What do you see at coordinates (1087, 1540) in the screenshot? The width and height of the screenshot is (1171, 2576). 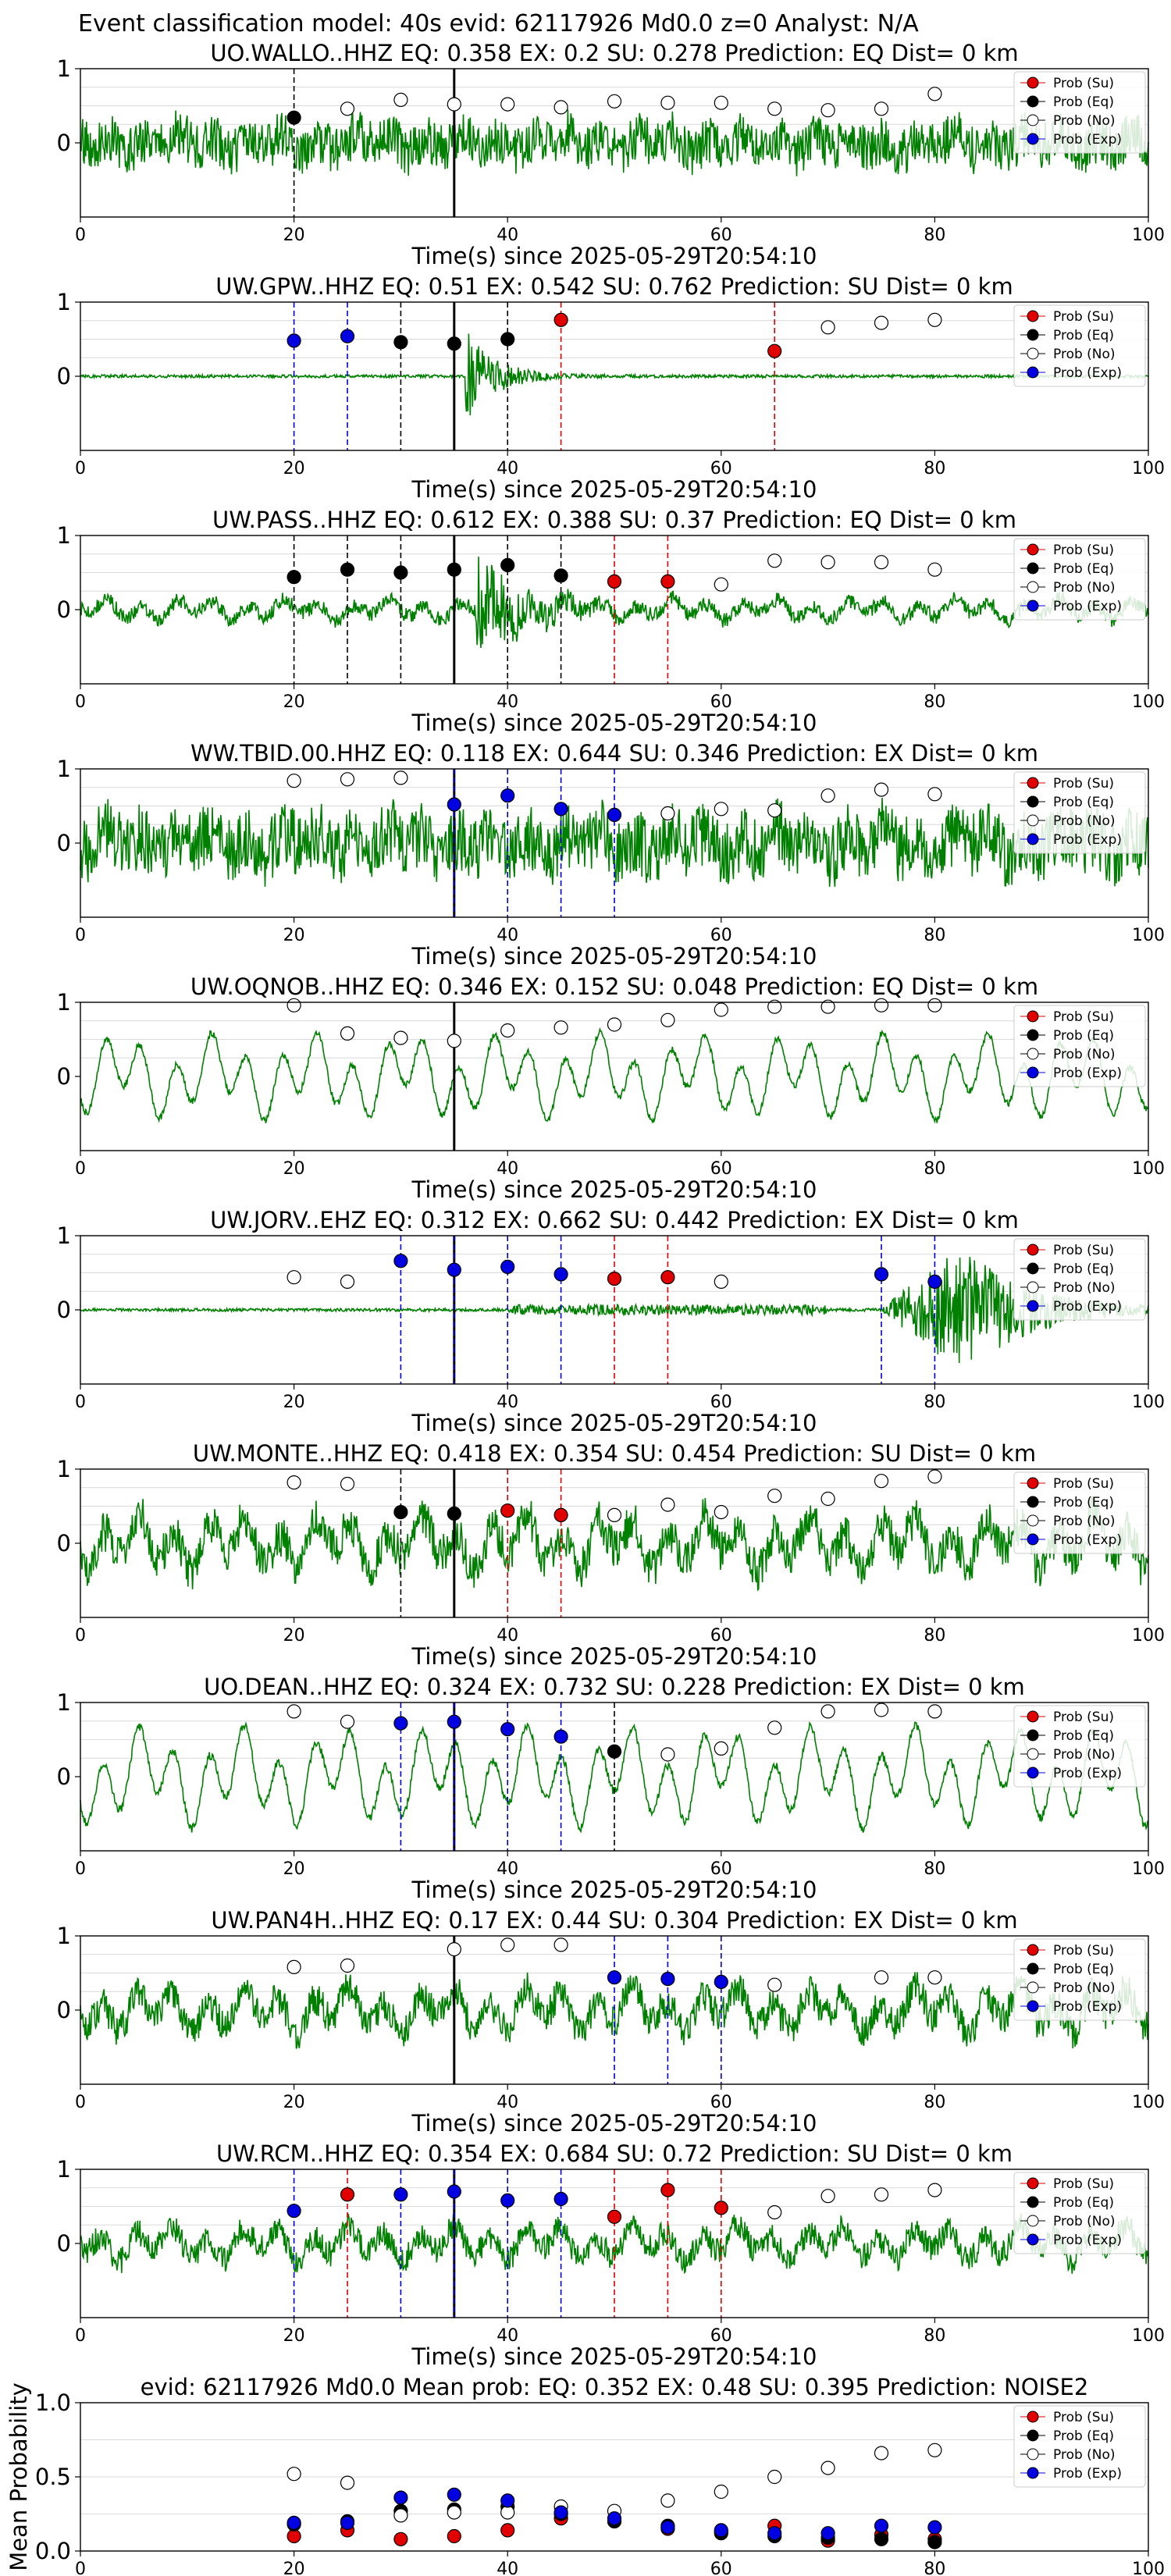 I see `legend-label-exp: Prob (Exp)` at bounding box center [1087, 1540].